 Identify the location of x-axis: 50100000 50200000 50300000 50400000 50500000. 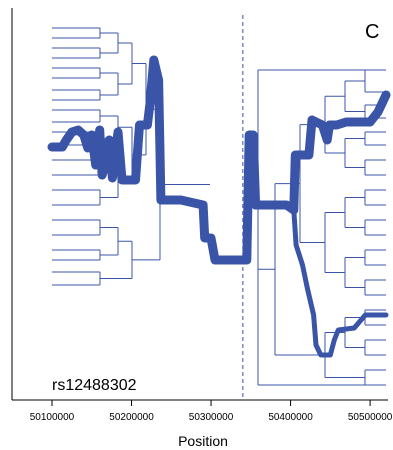
(211, 411).